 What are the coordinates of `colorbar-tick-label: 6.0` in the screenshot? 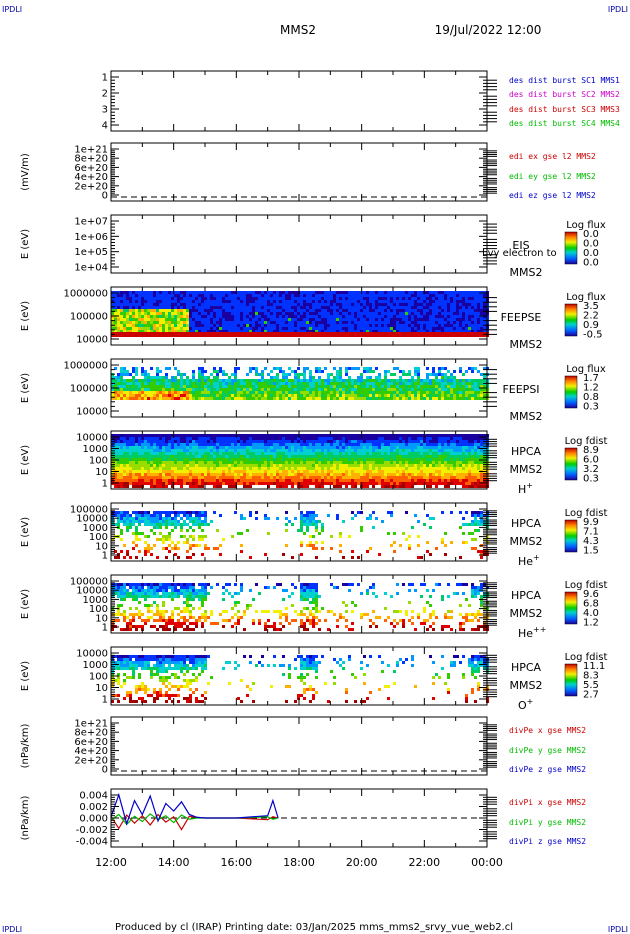 It's located at (591, 460).